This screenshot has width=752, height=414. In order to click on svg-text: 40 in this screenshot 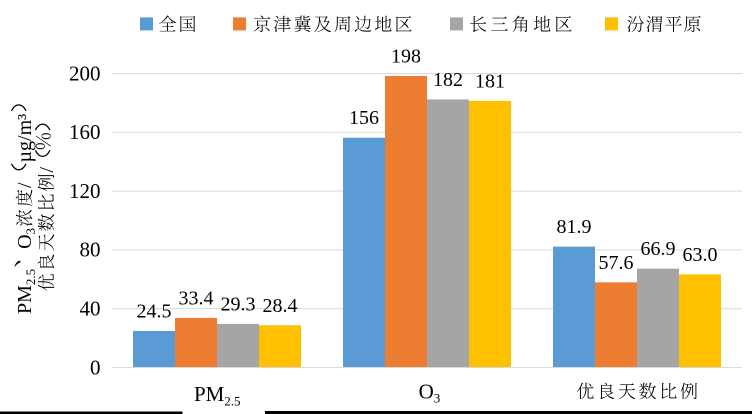, I will do `click(90, 309)`.